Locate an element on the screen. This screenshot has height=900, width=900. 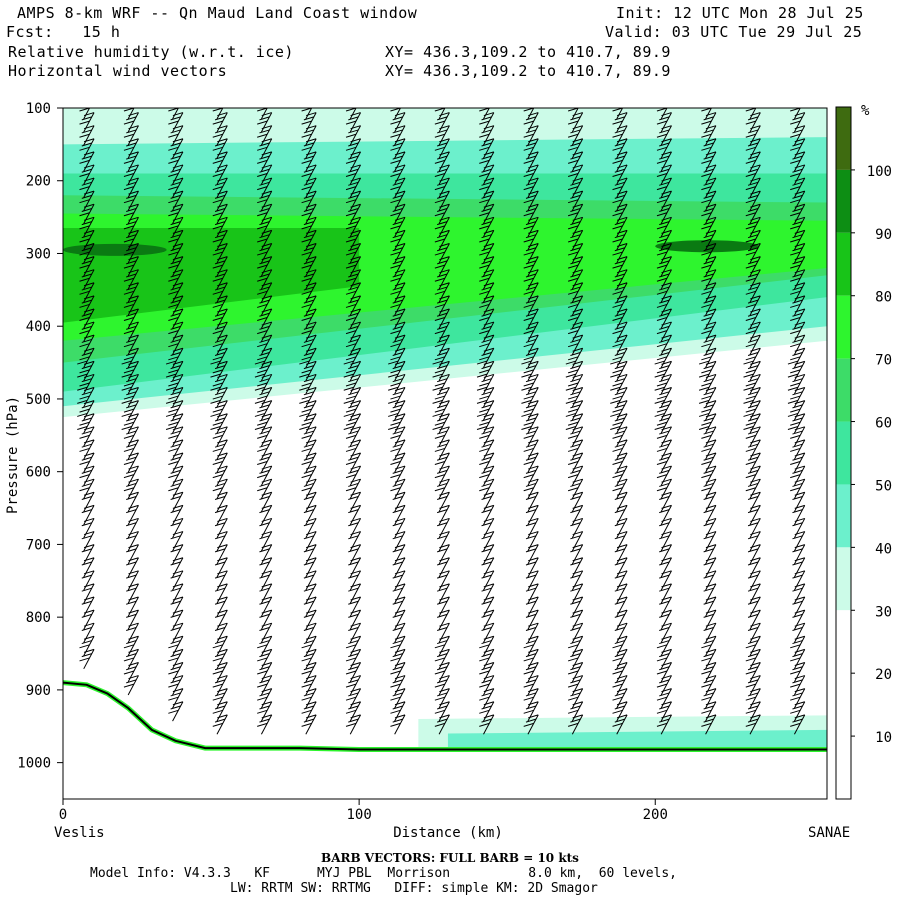
barb-column is located at coordinates (441, 421).